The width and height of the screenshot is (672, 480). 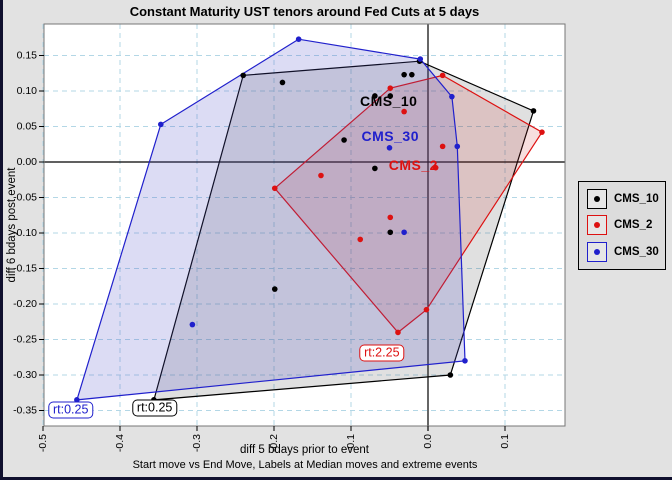 I want to click on x-axis-title: diff 5 bdays prior to event, so click(x=304, y=450).